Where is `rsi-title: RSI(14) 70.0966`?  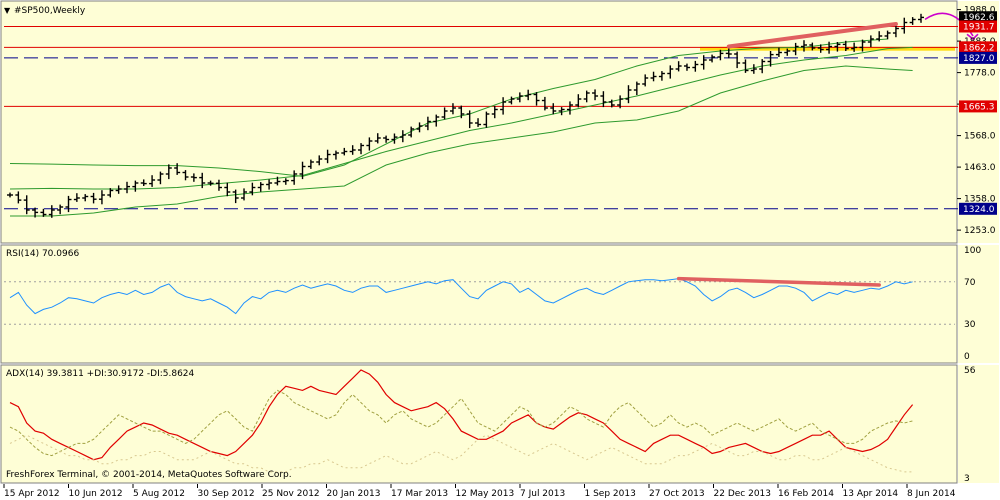 rsi-title: RSI(14) 70.0966 is located at coordinates (42, 254).